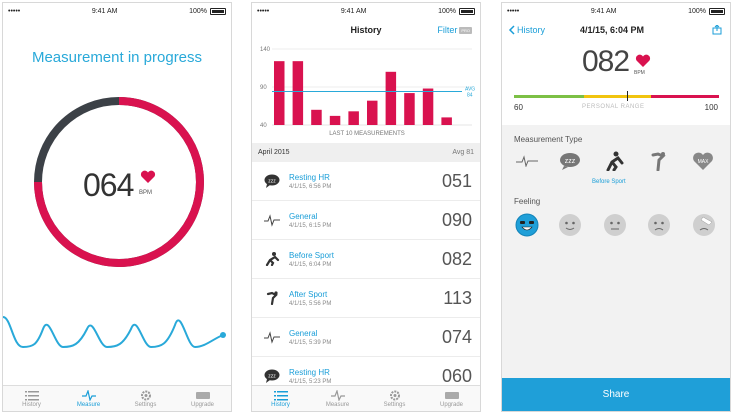 This screenshot has width=733, height=416. Describe the element at coordinates (148, 176) in the screenshot. I see `heart-icon` at that location.